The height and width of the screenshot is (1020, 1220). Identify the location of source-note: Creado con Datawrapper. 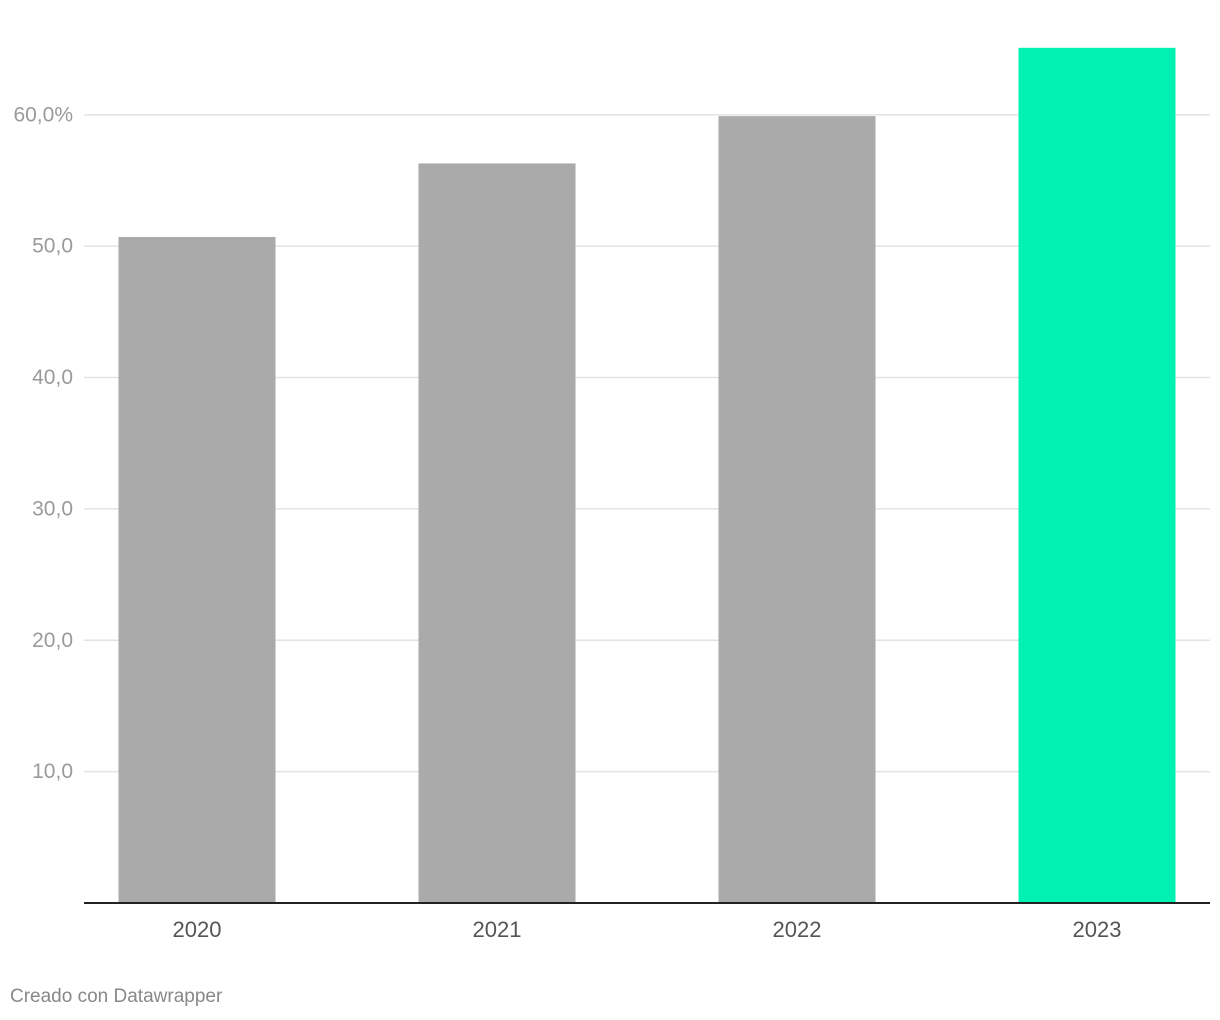
(116, 996).